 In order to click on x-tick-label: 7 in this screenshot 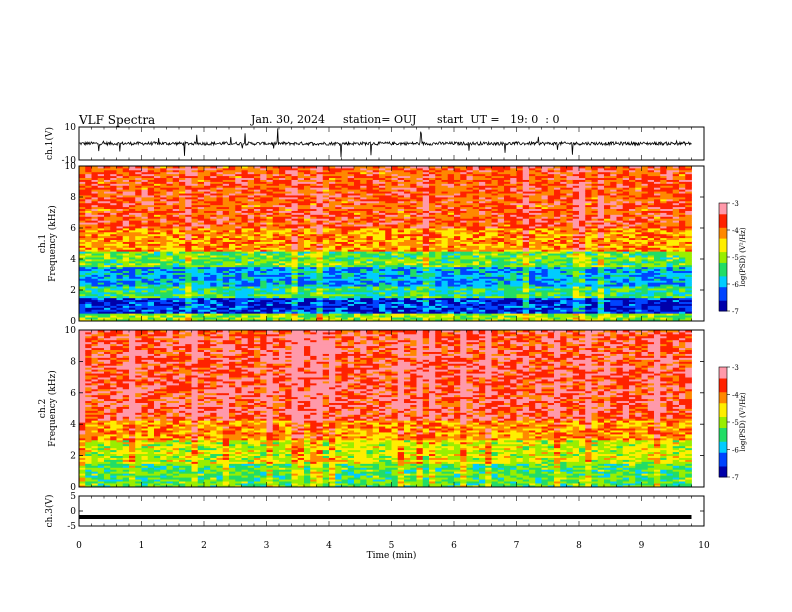, I will do `click(517, 546)`.